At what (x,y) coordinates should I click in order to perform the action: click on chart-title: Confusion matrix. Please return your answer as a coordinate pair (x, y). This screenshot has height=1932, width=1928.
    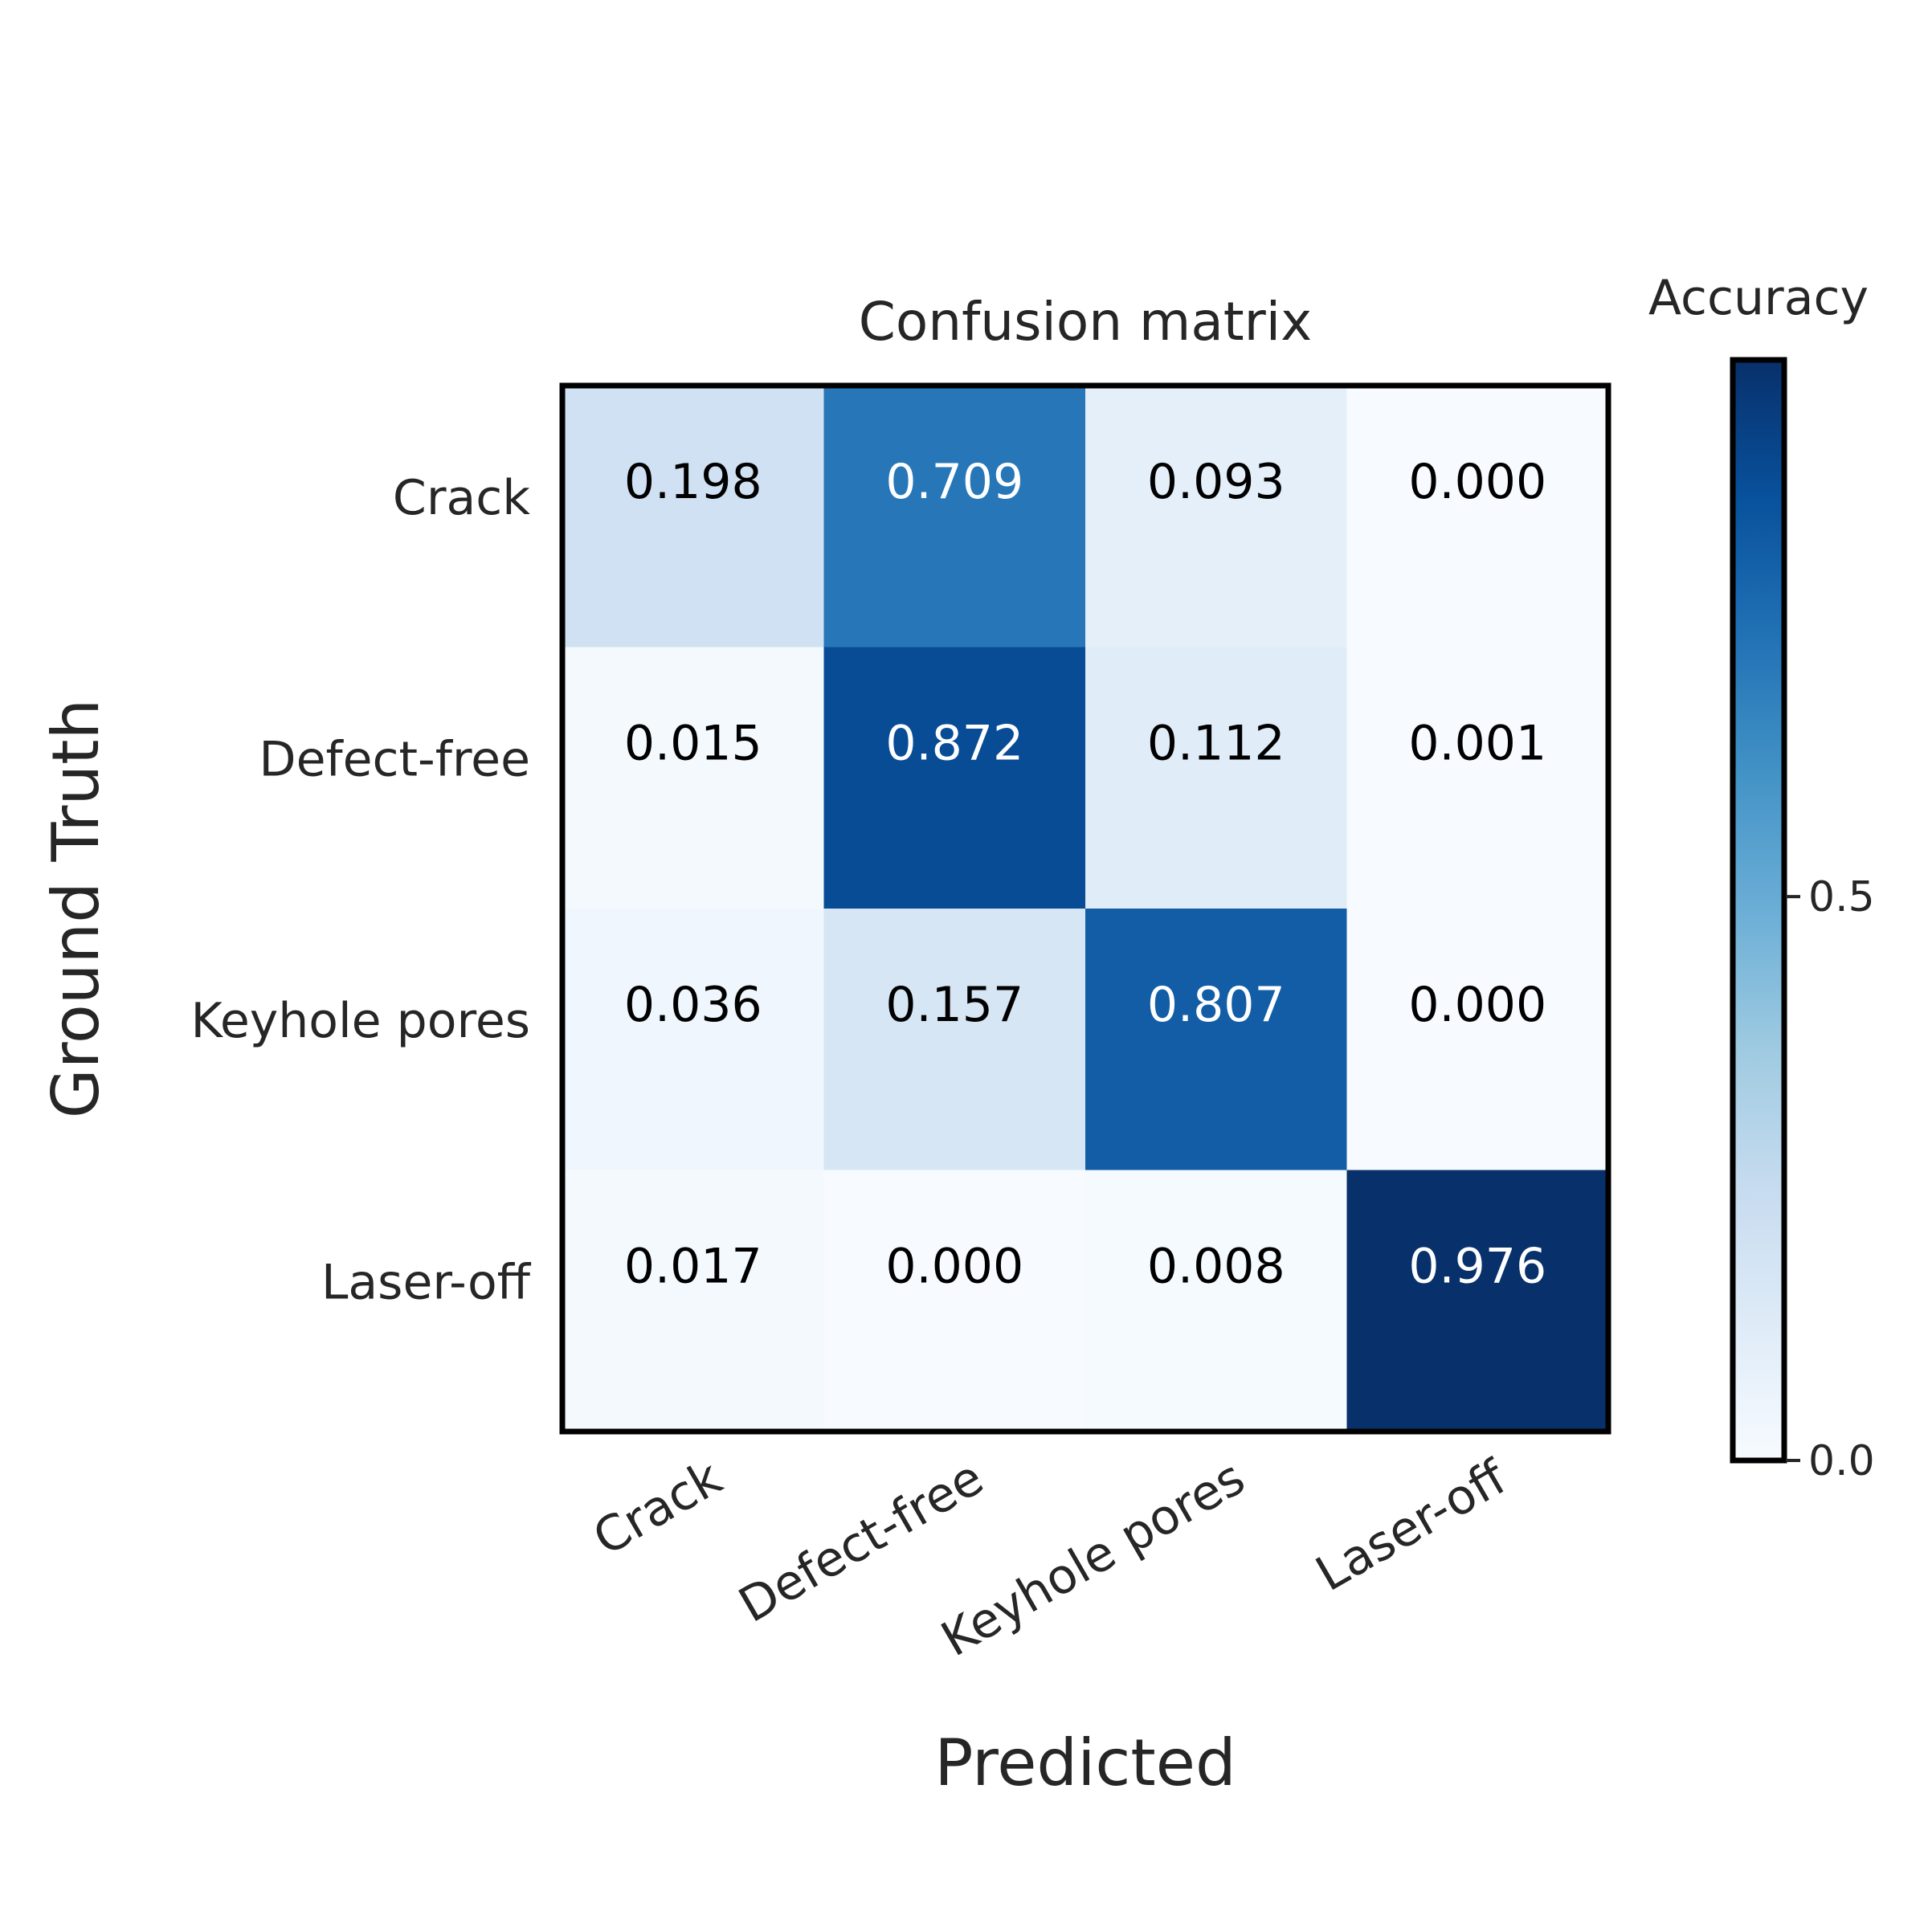
    Looking at the image, I should click on (1085, 322).